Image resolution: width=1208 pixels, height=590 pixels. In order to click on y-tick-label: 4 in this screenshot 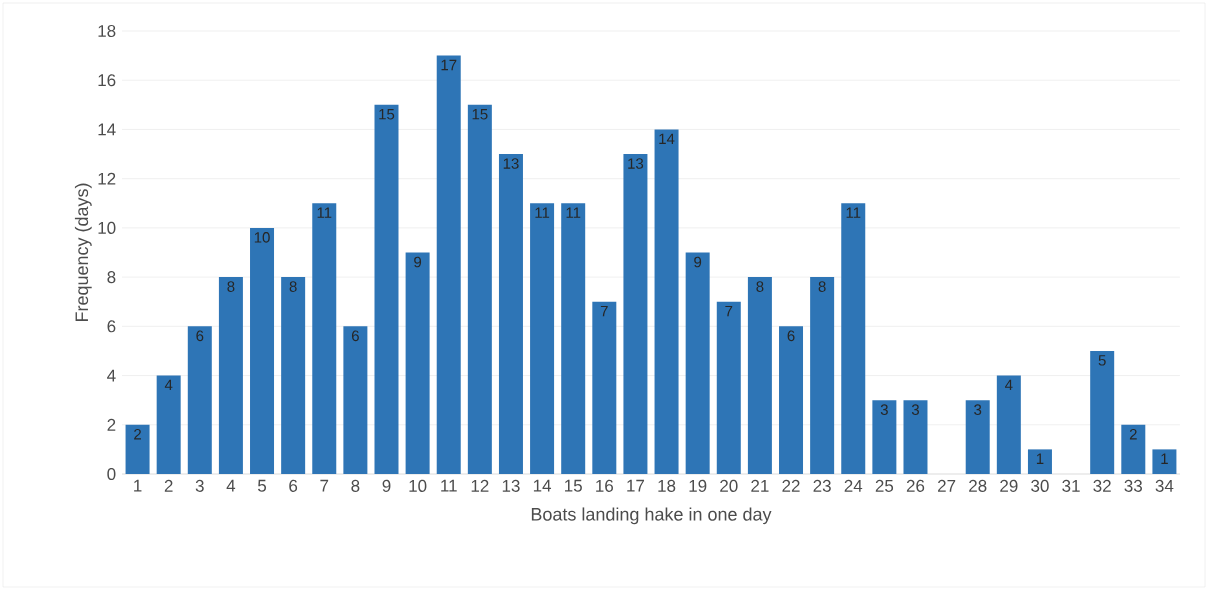, I will do `click(111, 375)`.